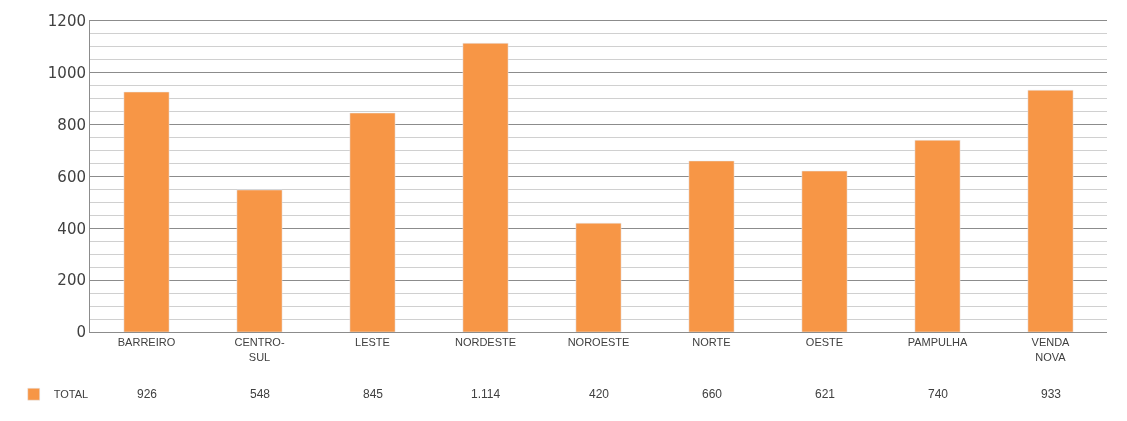 This screenshot has width=1127, height=421. I want to click on y-tick-label: 200, so click(71, 280).